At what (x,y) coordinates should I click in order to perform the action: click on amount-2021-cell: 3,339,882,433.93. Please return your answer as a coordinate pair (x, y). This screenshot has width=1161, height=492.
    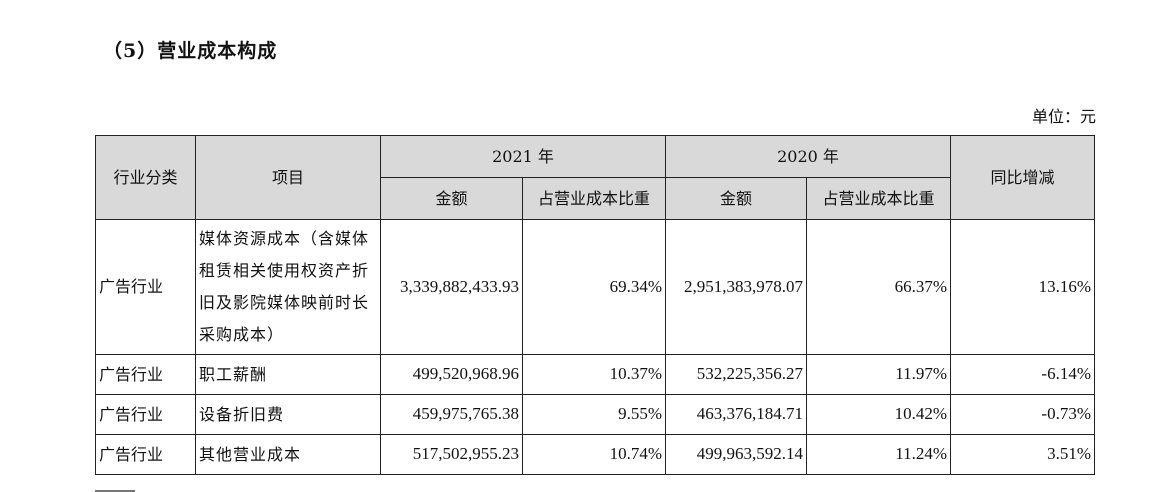
    Looking at the image, I should click on (451, 287).